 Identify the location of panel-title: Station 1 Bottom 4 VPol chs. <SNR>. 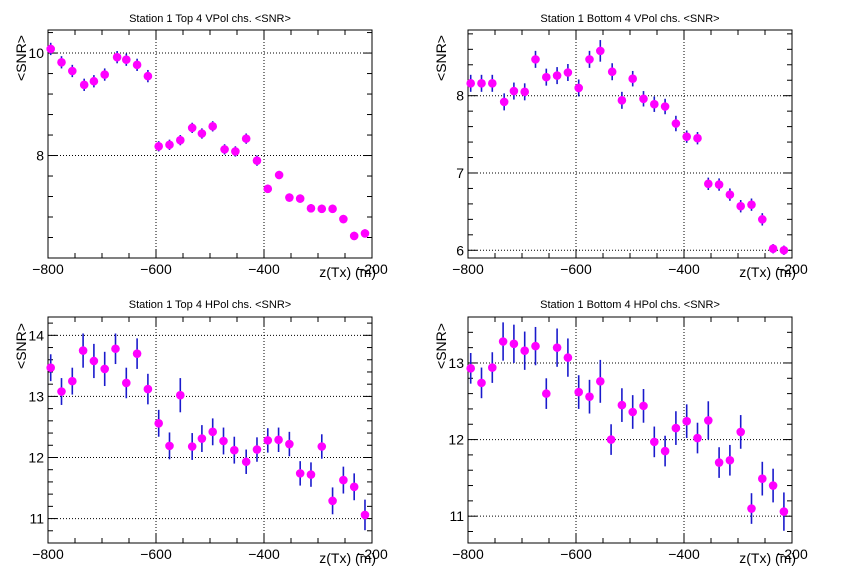
(629, 19).